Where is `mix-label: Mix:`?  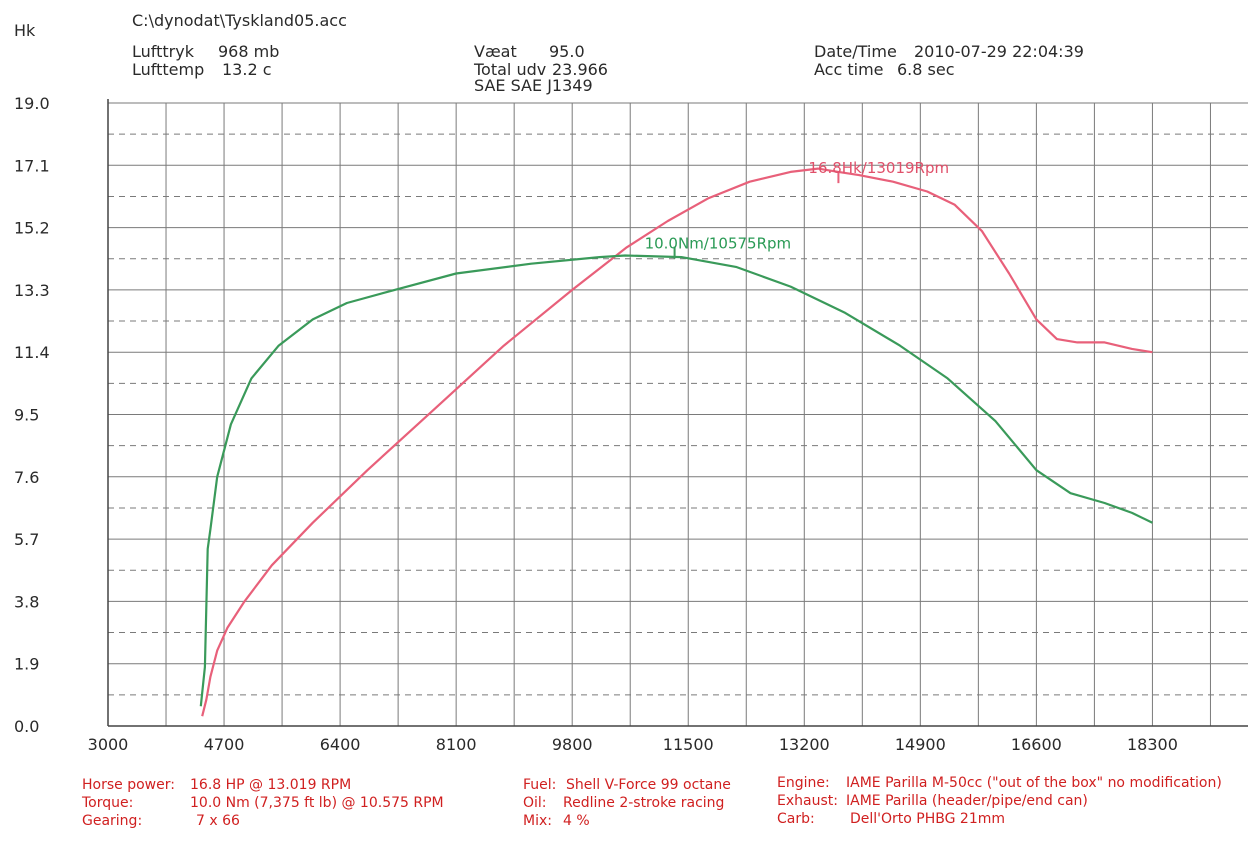
mix-label: Mix: is located at coordinates (537, 821).